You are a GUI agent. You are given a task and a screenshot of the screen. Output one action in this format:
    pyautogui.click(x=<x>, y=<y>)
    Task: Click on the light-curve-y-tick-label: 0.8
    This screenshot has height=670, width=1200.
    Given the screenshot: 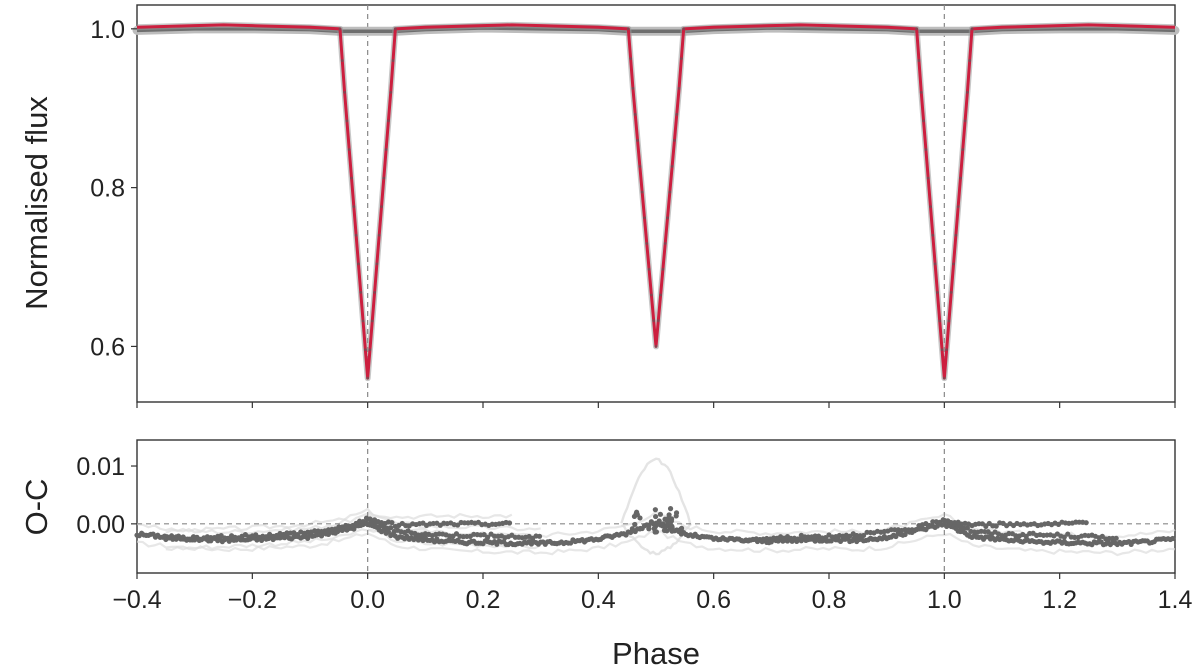 What is the action you would take?
    pyautogui.click(x=107, y=189)
    